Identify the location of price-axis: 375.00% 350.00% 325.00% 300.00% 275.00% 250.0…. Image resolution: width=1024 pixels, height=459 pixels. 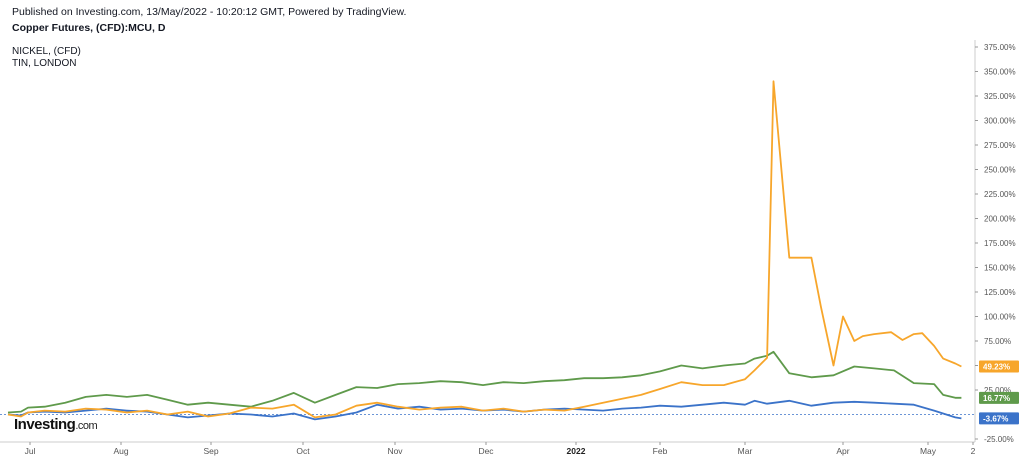
(995, 243).